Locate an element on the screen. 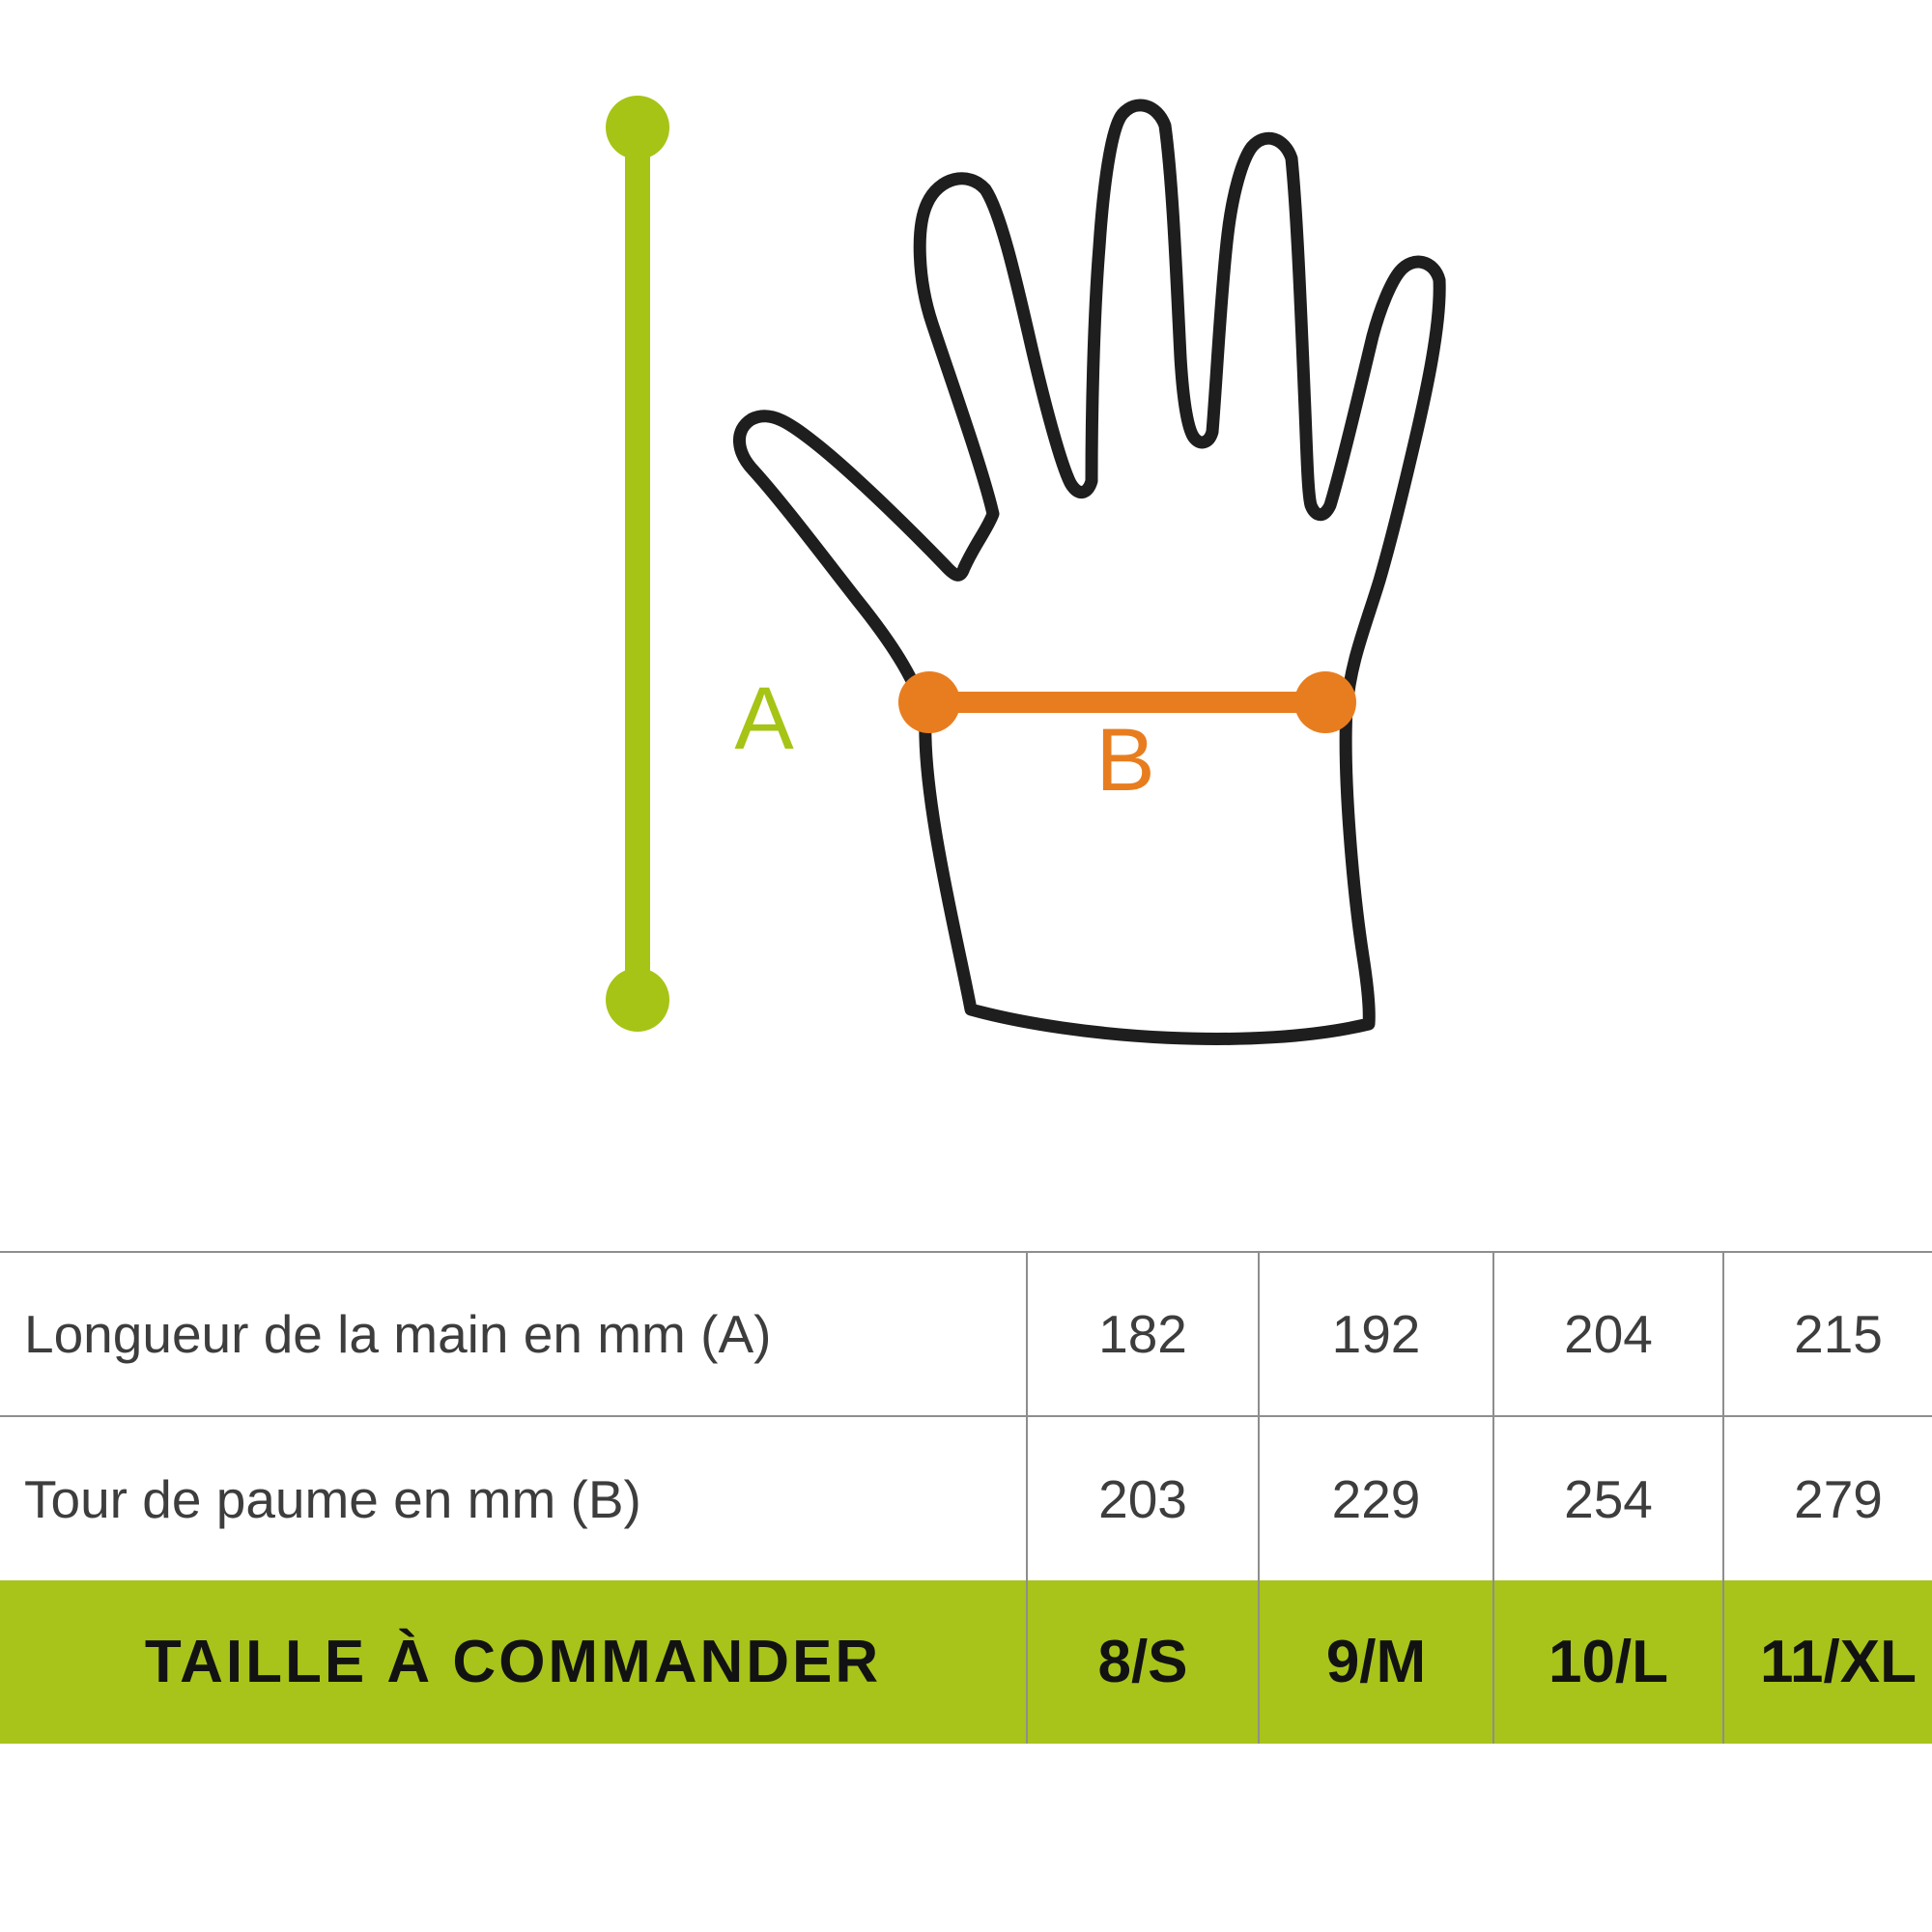 The image size is (1932, 1932). measure-b-label: B is located at coordinates (1125, 760).